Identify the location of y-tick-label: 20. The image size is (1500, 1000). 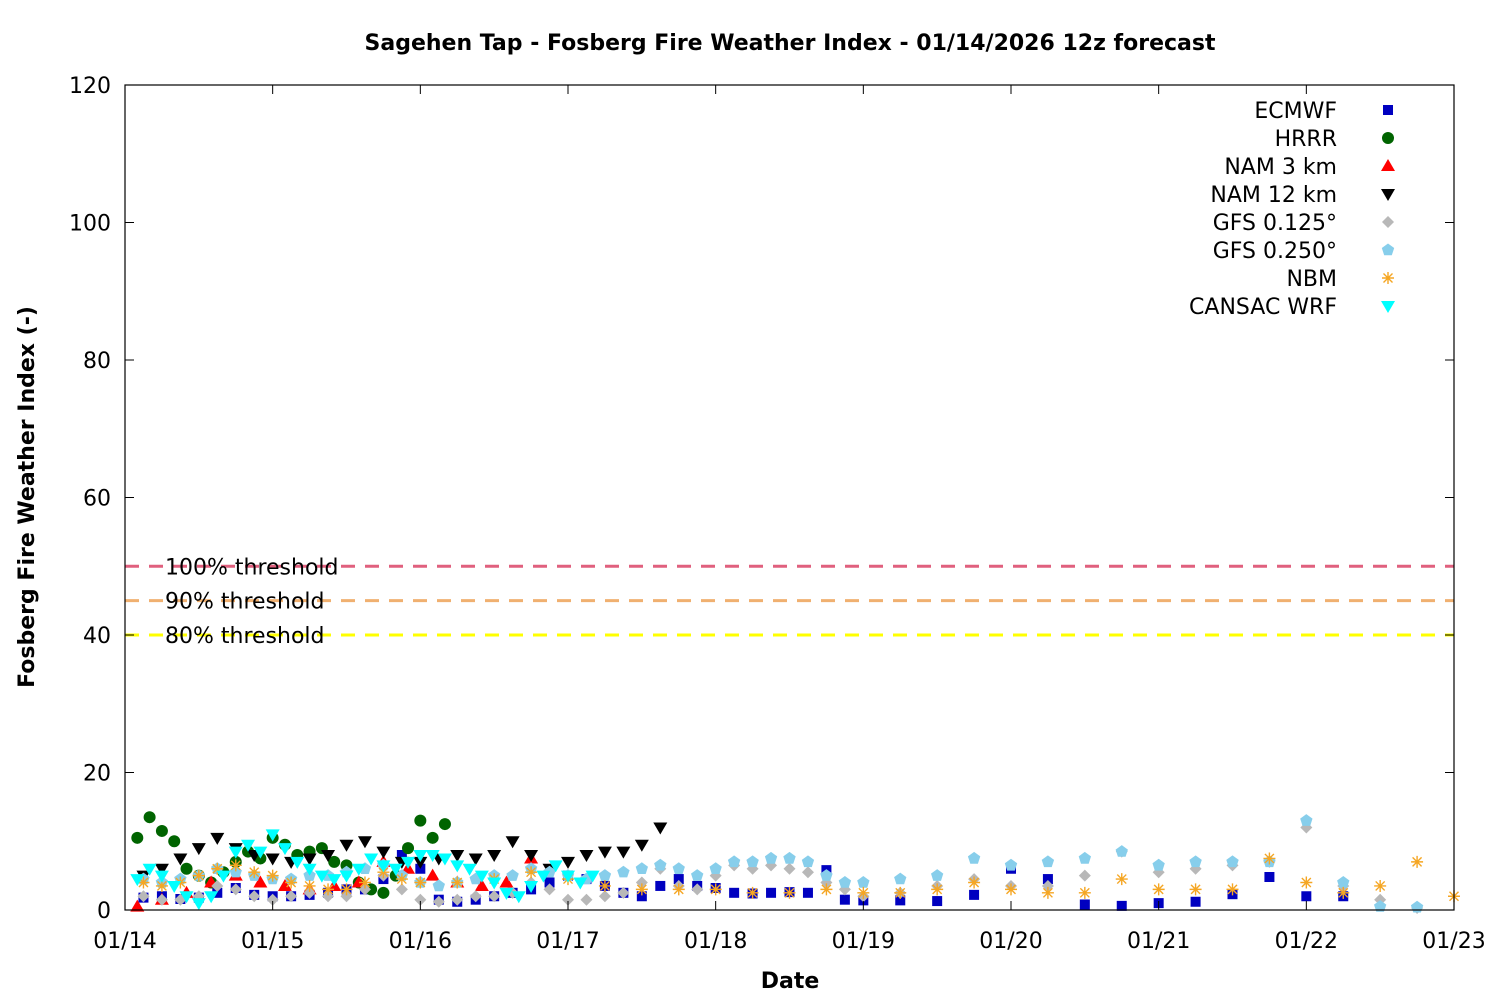
(97, 774).